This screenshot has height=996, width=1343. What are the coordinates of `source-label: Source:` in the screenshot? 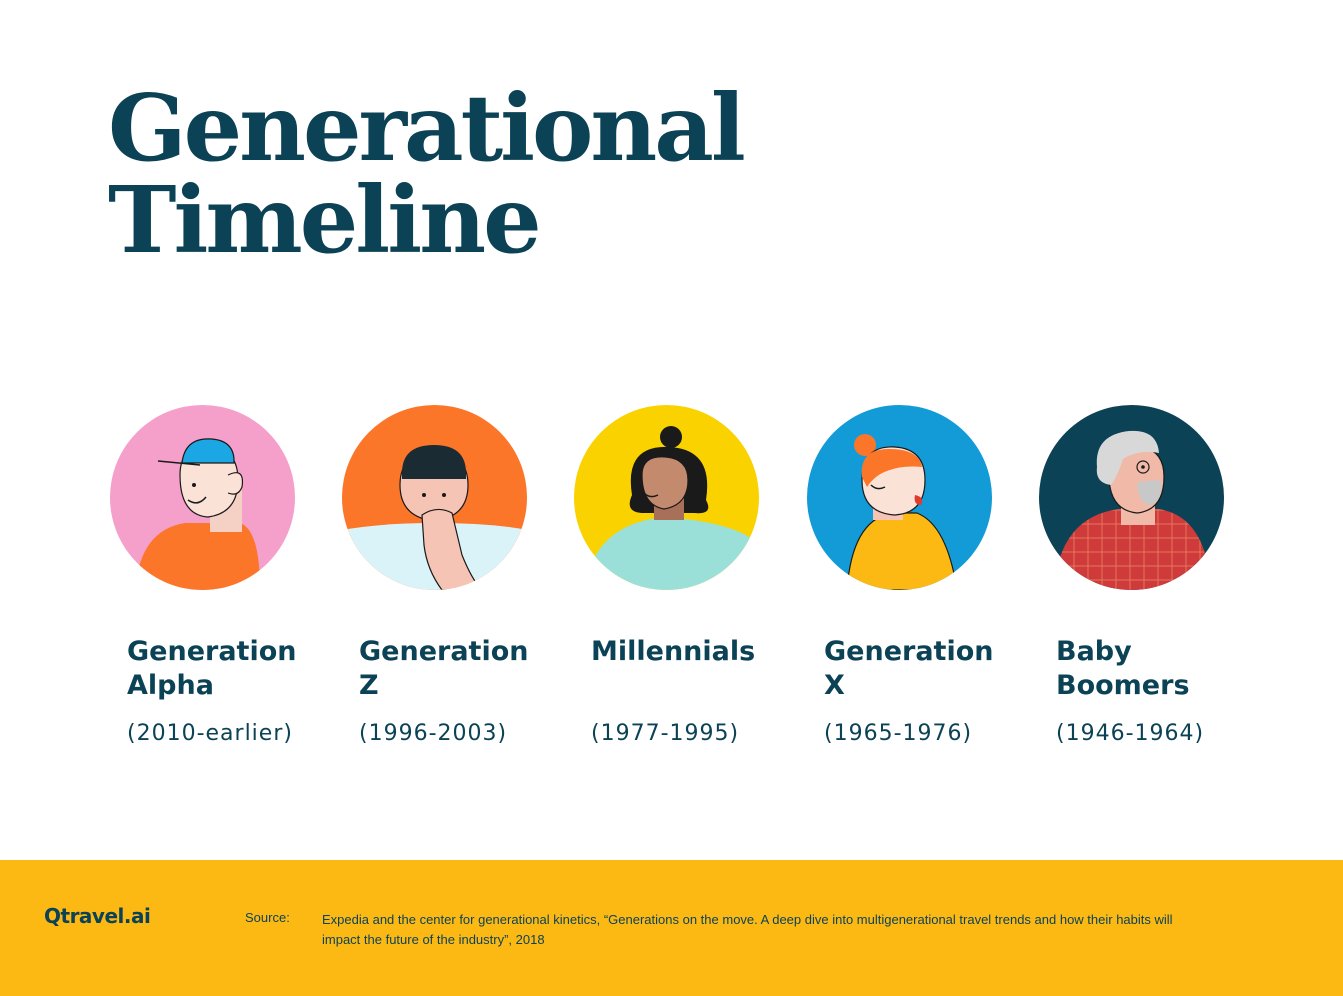 It's located at (267, 917).